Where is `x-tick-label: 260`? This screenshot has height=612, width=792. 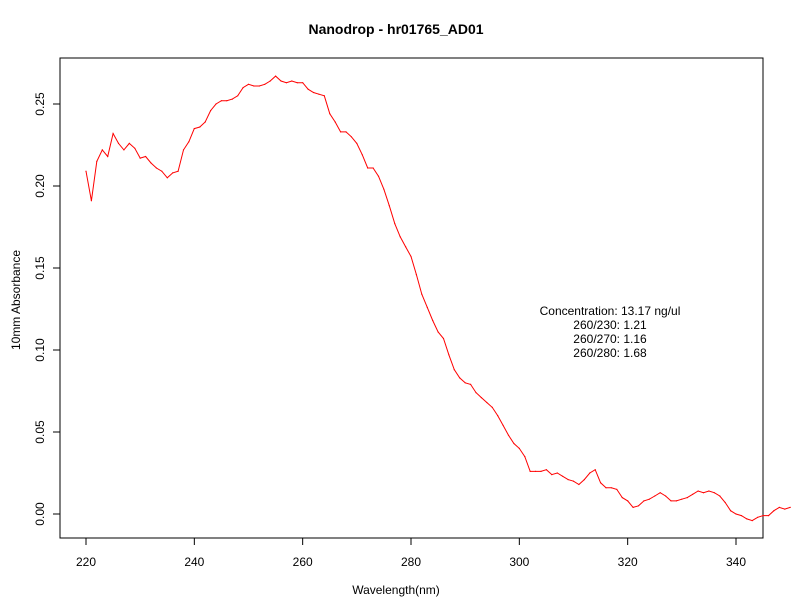 x-tick-label: 260 is located at coordinates (303, 562).